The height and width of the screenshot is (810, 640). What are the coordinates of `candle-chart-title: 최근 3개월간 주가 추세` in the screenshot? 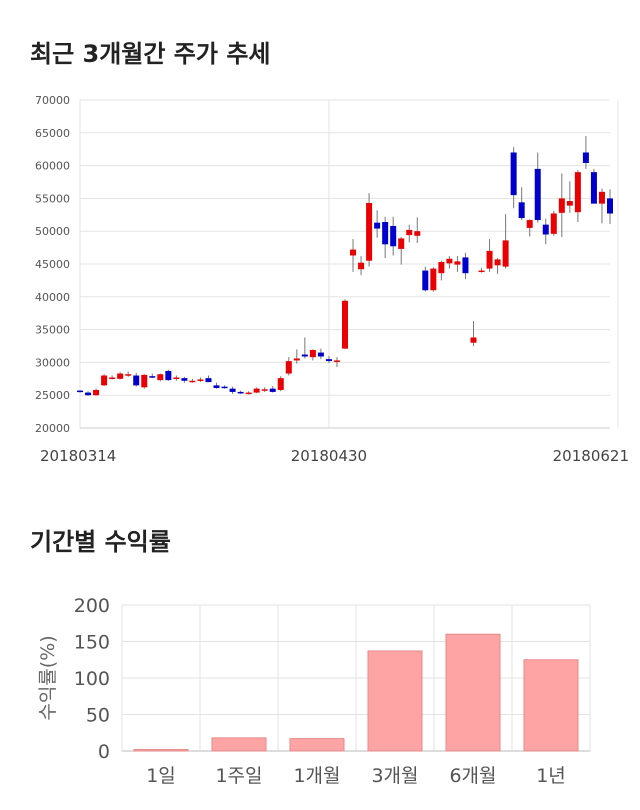 It's located at (150, 54).